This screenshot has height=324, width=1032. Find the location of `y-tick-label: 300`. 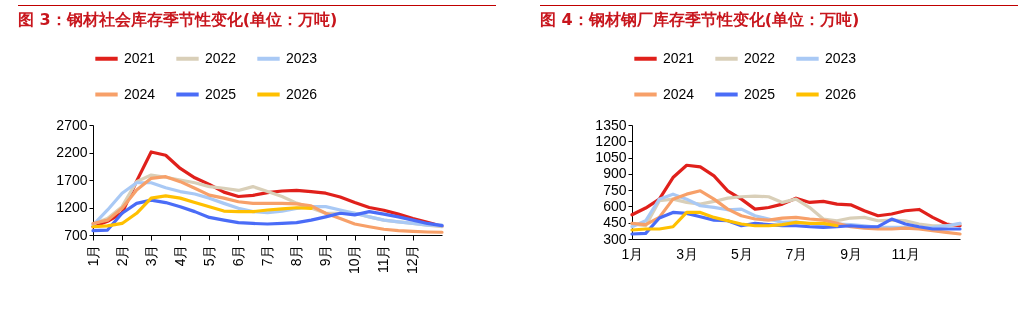

y-tick-label: 300 is located at coordinates (615, 238).